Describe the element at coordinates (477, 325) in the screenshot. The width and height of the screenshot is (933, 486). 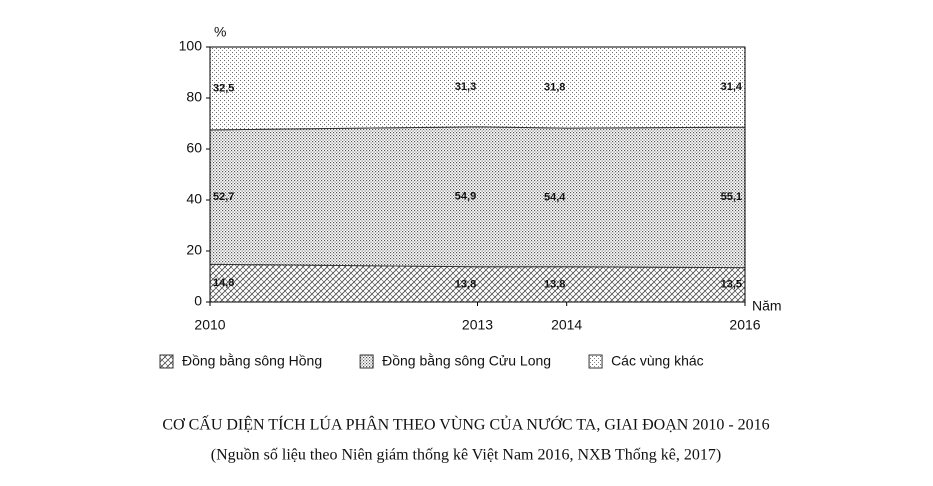
I see `x-tick-label: 2013` at that location.